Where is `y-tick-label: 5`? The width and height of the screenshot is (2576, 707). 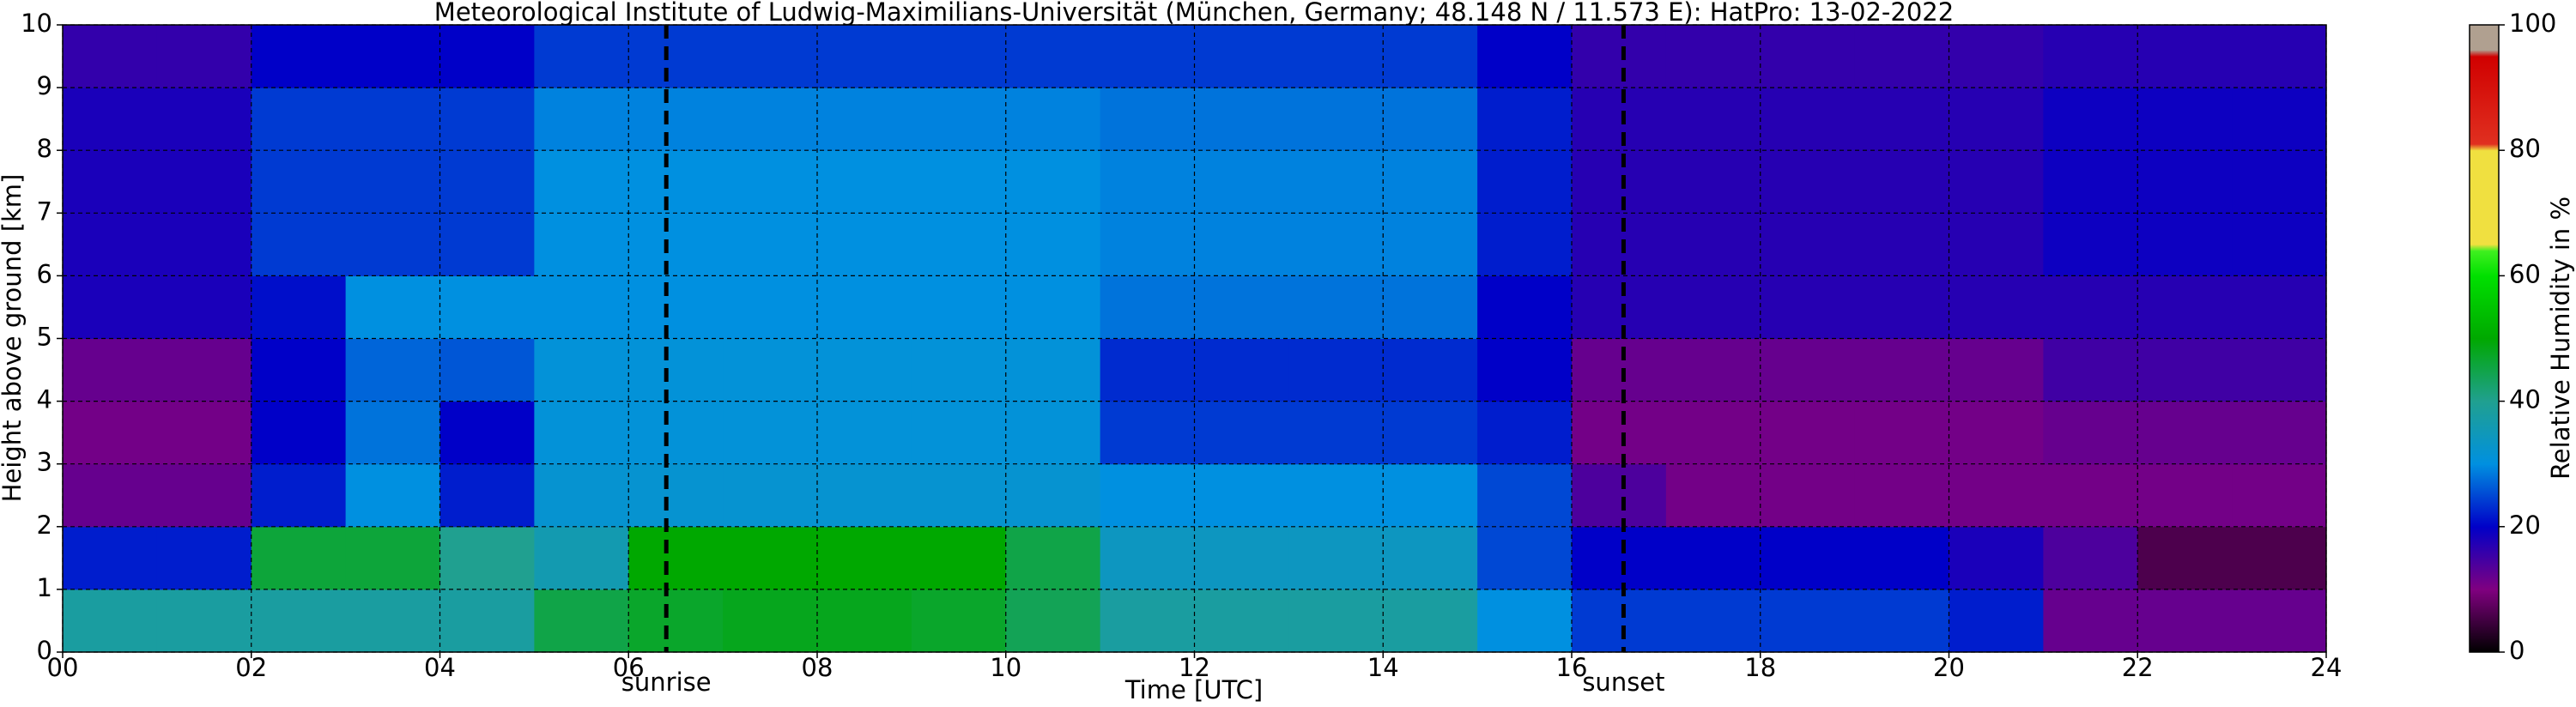 y-tick-label: 5 is located at coordinates (44, 337).